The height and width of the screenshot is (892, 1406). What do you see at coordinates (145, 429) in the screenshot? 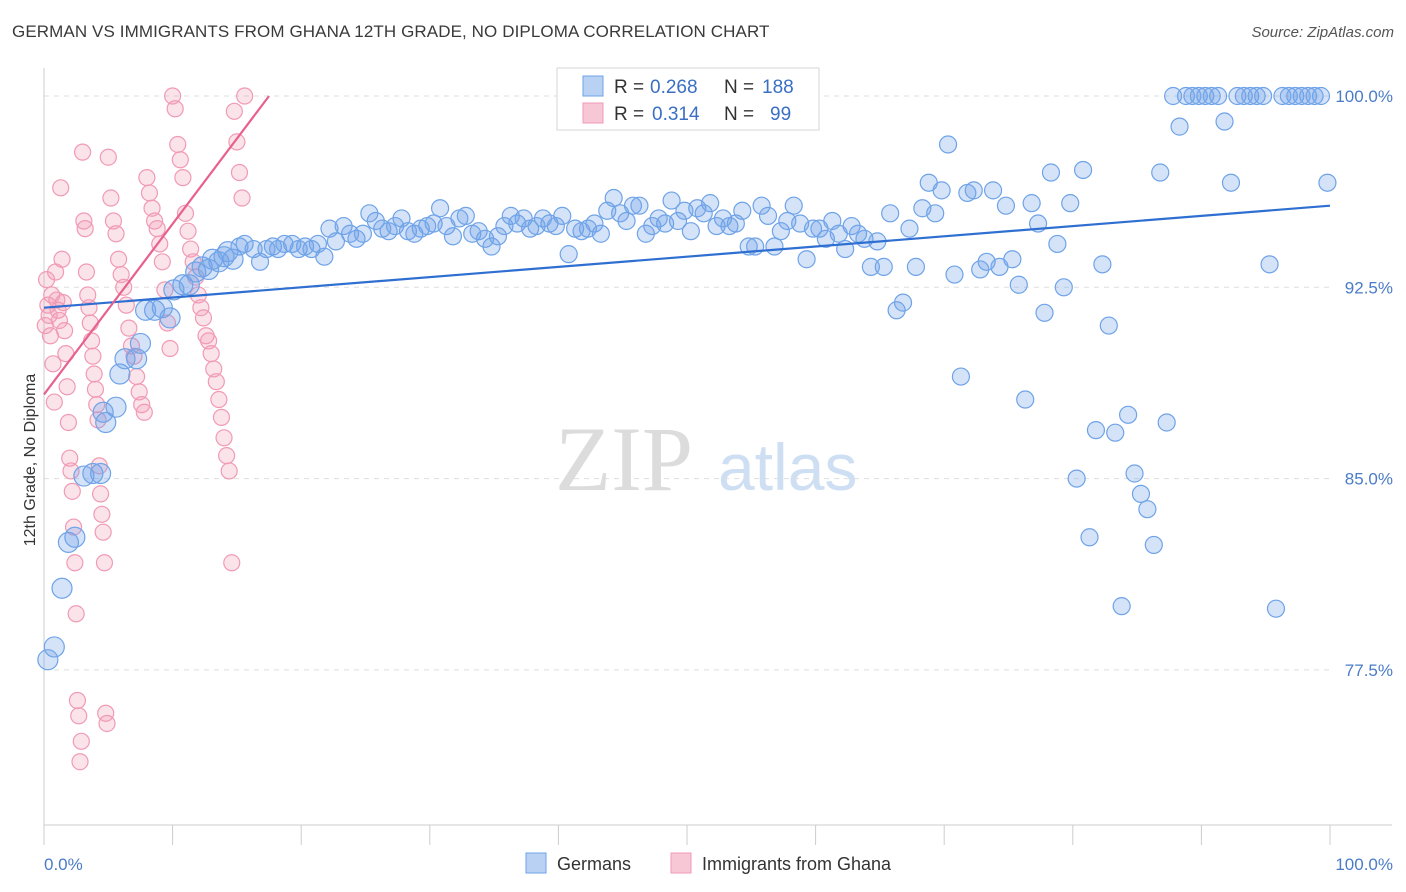
I see `ghana-points` at bounding box center [145, 429].